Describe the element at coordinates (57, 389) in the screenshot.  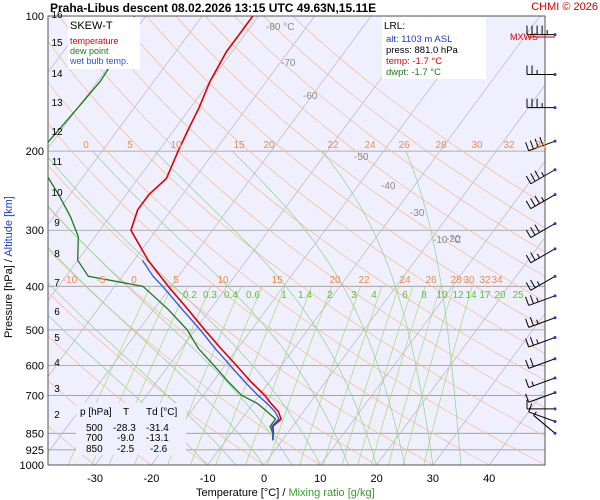
I see `altitude-tick-label: 3` at that location.